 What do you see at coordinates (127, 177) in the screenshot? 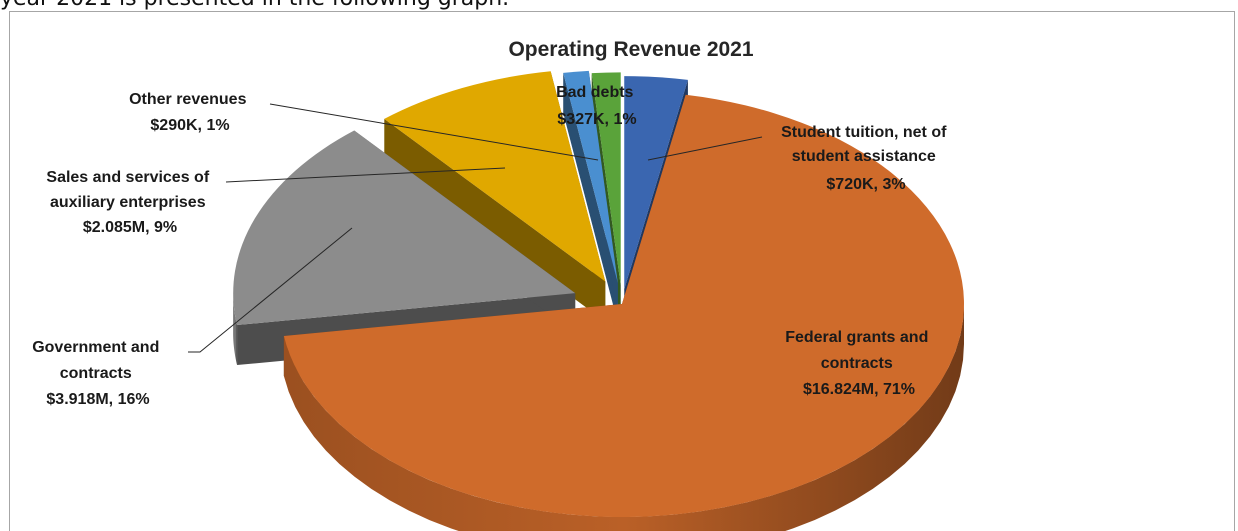
I see `label-sales-line1: Sales and services of` at bounding box center [127, 177].